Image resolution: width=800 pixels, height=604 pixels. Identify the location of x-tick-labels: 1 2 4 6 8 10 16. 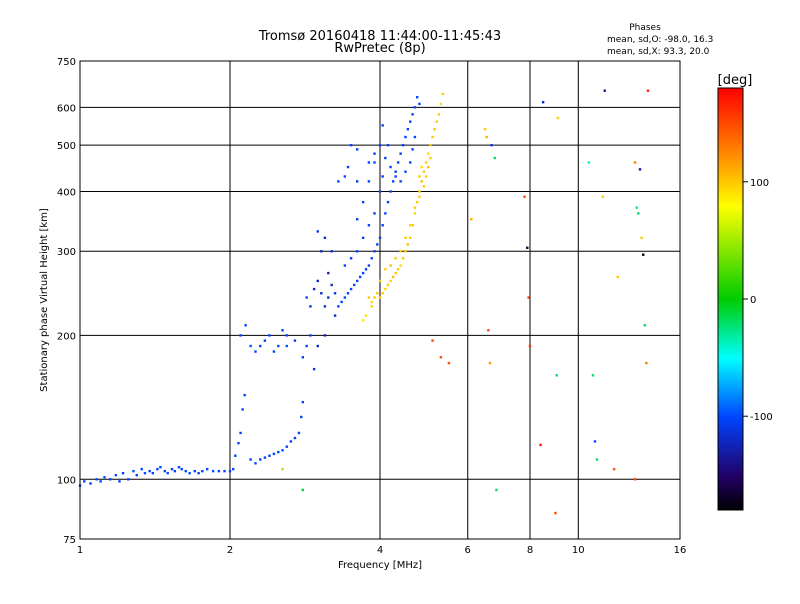
(382, 550).